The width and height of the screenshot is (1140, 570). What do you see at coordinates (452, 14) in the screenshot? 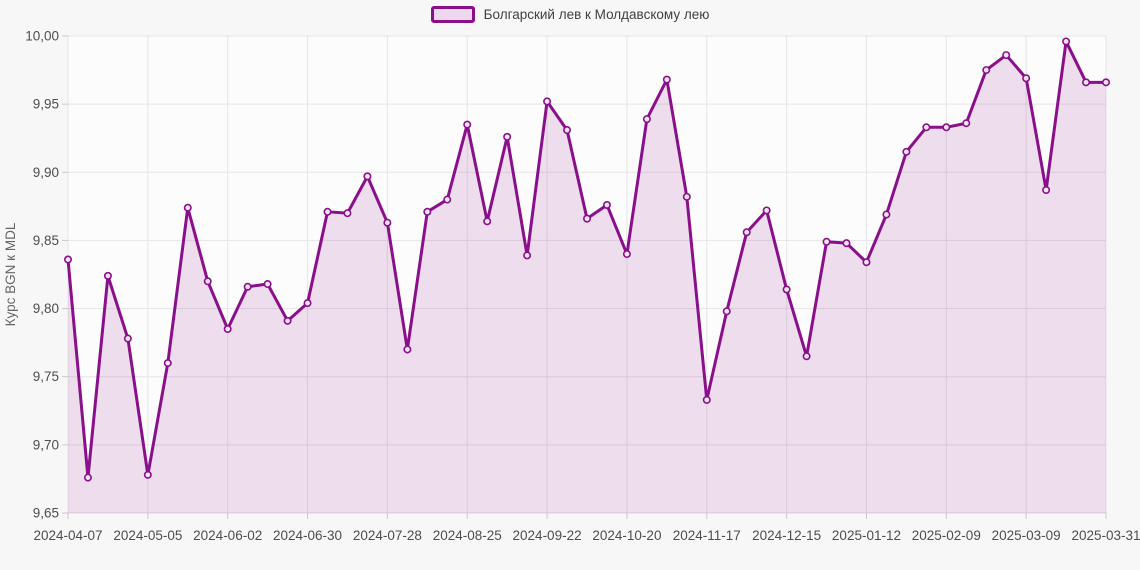
I see `legend-swatch-icon` at bounding box center [452, 14].